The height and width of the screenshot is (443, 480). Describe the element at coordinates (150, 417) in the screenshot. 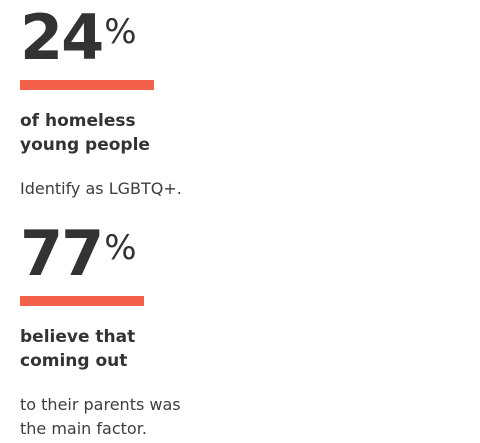

I see `stat-description: to their parents was the main factor.` at that location.